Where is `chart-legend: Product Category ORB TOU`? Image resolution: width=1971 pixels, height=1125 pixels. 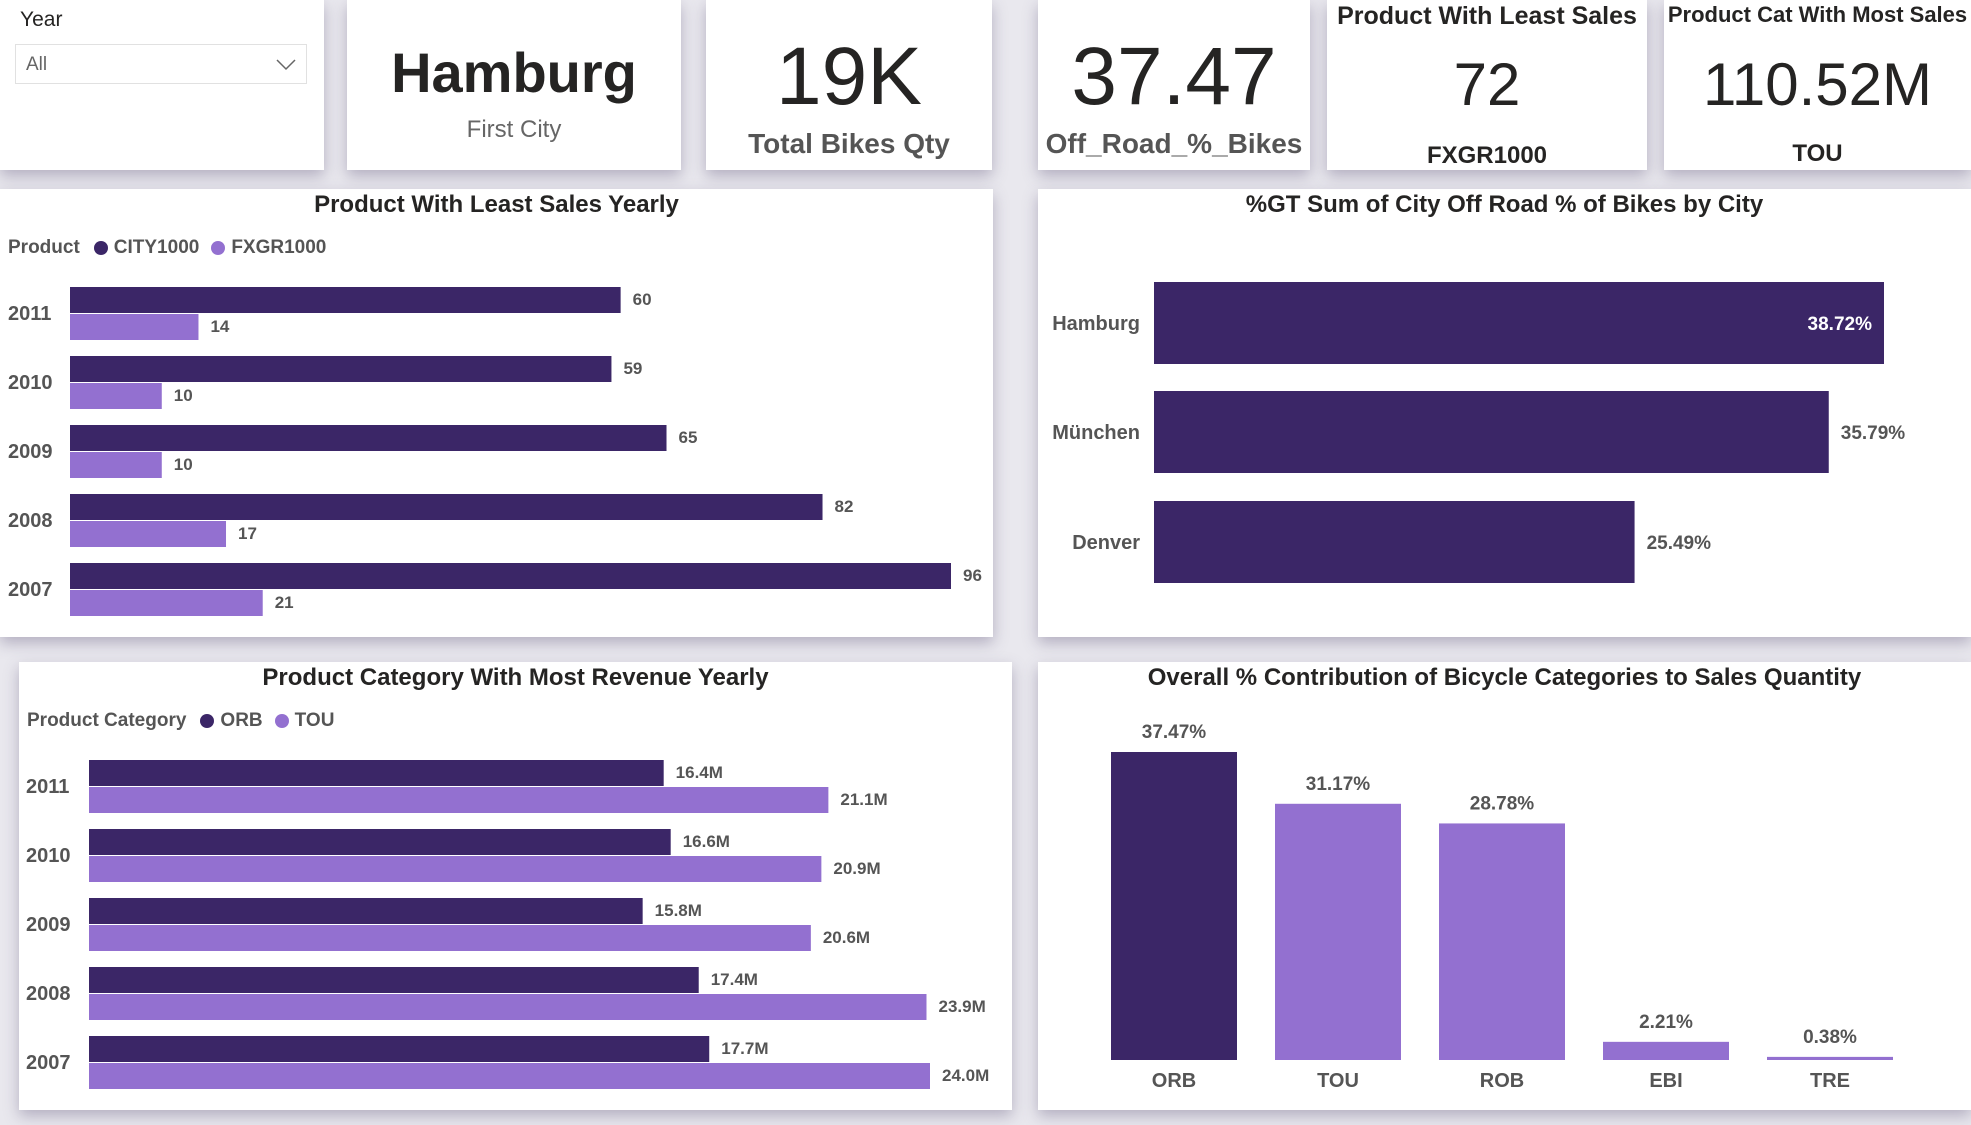
chart-legend: Product Category ORB TOU is located at coordinates (180, 721).